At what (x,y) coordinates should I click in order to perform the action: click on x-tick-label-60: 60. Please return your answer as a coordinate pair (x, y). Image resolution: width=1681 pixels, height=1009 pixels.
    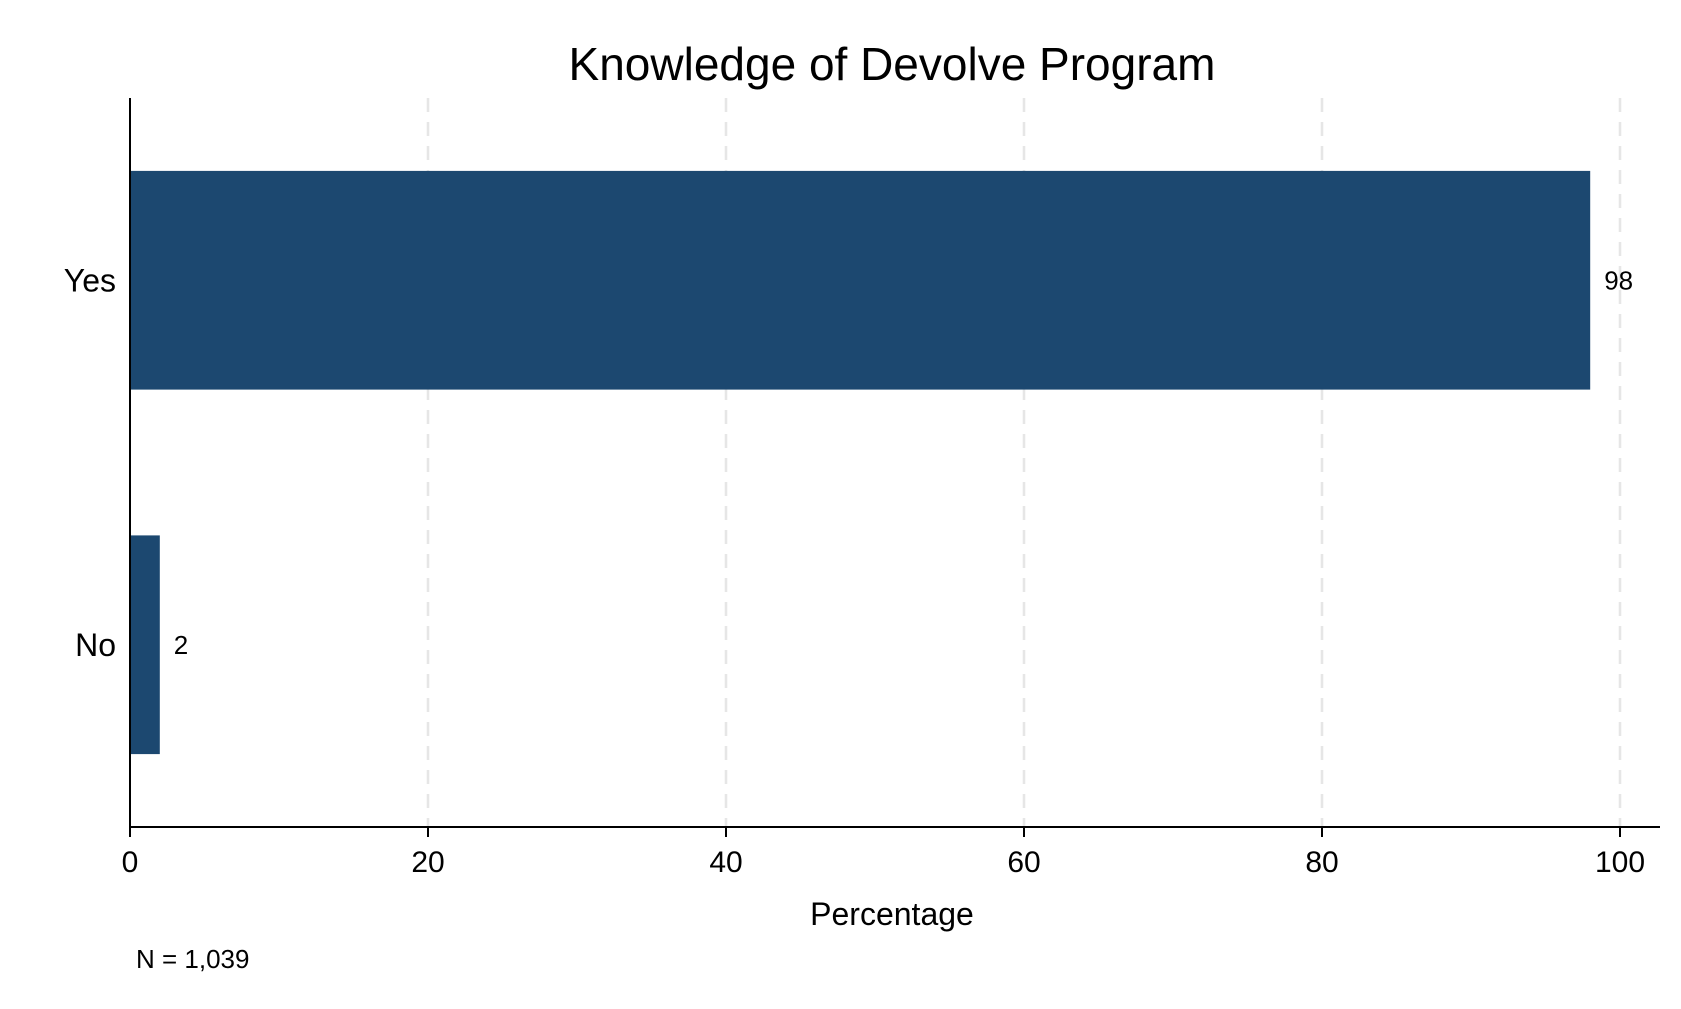
    Looking at the image, I should click on (1023, 862).